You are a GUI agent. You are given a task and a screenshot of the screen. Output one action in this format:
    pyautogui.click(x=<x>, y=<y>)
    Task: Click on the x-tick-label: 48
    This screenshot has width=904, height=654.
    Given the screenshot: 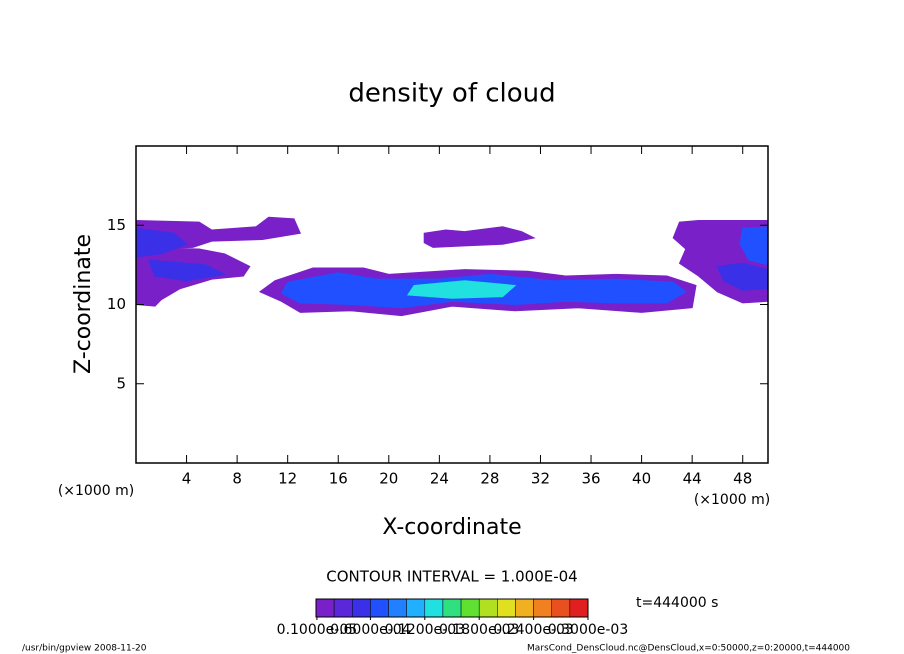 What is the action you would take?
    pyautogui.click(x=742, y=479)
    